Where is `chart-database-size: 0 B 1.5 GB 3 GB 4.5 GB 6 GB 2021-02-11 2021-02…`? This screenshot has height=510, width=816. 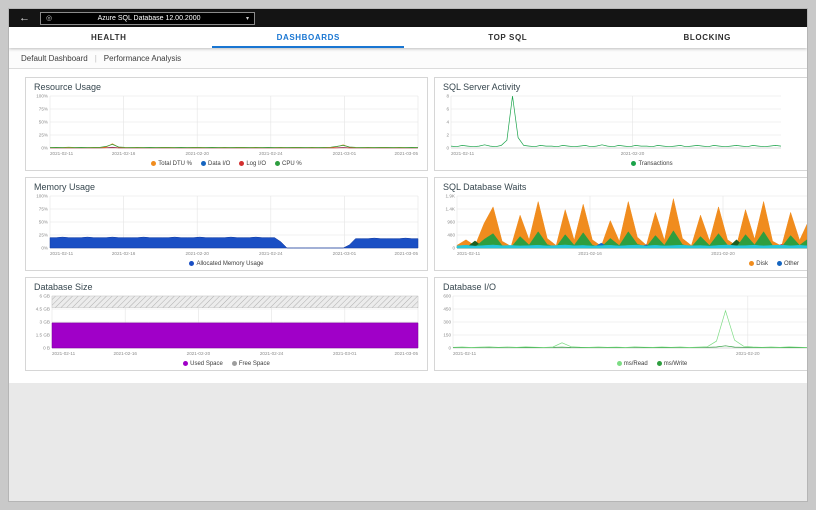
chart-database-size: 0 B 1.5 GB 3 GB 4.5 GB 6 GB 2021-02-11 2021-02… is located at coordinates (226, 325).